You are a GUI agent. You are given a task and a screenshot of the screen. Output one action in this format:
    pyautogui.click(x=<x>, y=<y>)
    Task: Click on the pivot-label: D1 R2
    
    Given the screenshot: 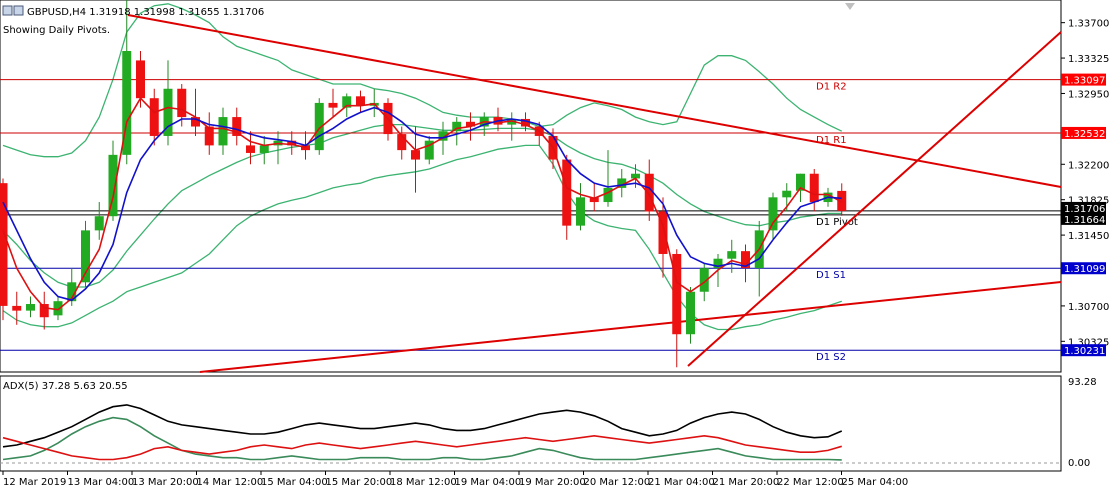 What is the action you would take?
    pyautogui.click(x=831, y=87)
    